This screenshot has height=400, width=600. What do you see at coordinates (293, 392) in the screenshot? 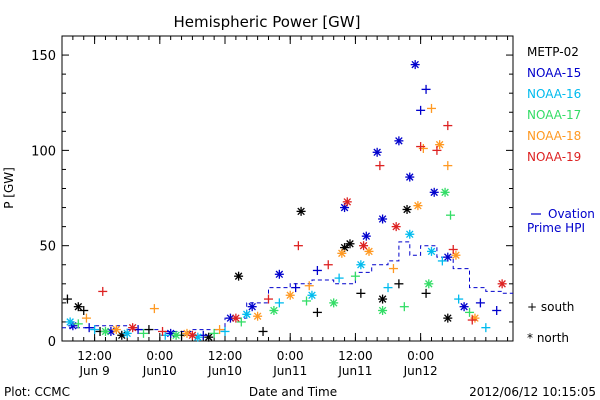
I see `x-axis-label: Date and Time` at bounding box center [293, 392].